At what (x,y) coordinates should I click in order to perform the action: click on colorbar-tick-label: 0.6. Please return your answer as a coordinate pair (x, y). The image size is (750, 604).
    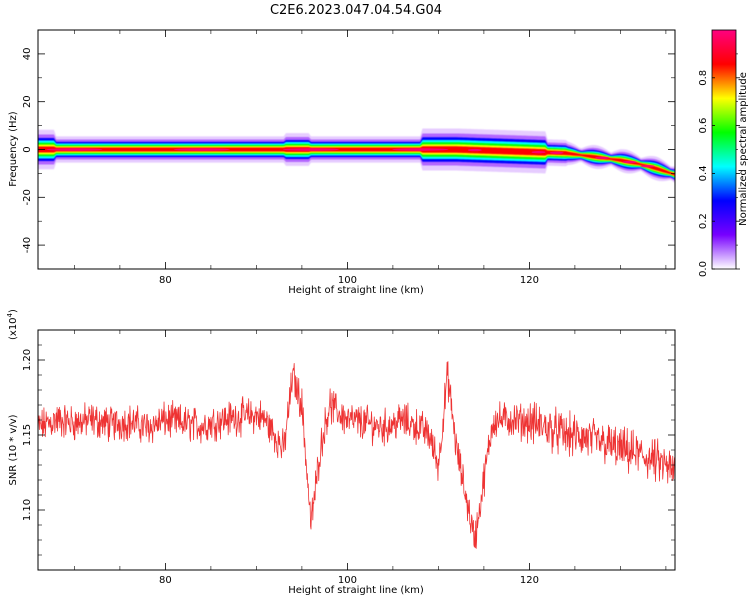
    Looking at the image, I should click on (703, 126).